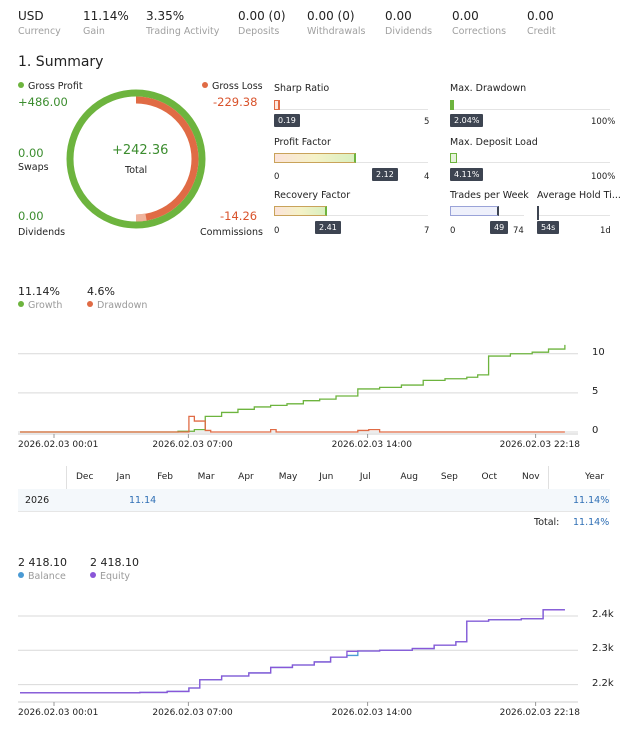 Image resolution: width=630 pixels, height=734 pixels. Describe the element at coordinates (518, 231) in the screenshot. I see `trades-per-week-max: 74` at that location.